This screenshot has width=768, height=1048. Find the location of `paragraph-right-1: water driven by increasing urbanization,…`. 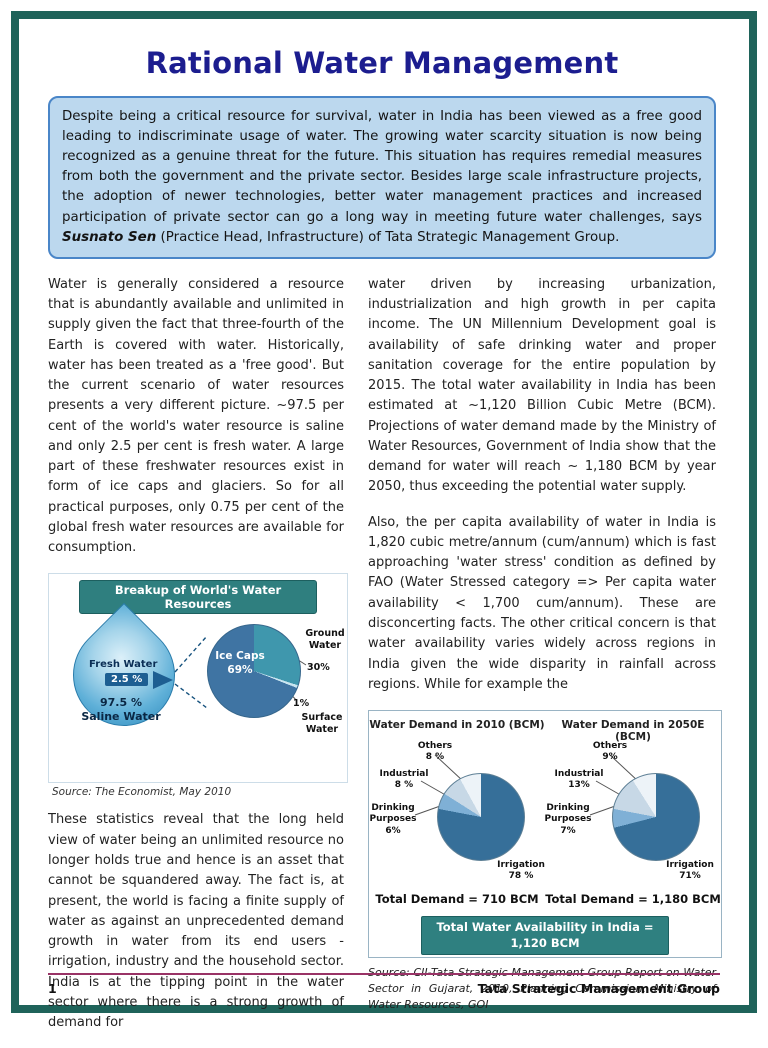

paragraph-right-1: water driven by increasing urbanization,… is located at coordinates (542, 385).